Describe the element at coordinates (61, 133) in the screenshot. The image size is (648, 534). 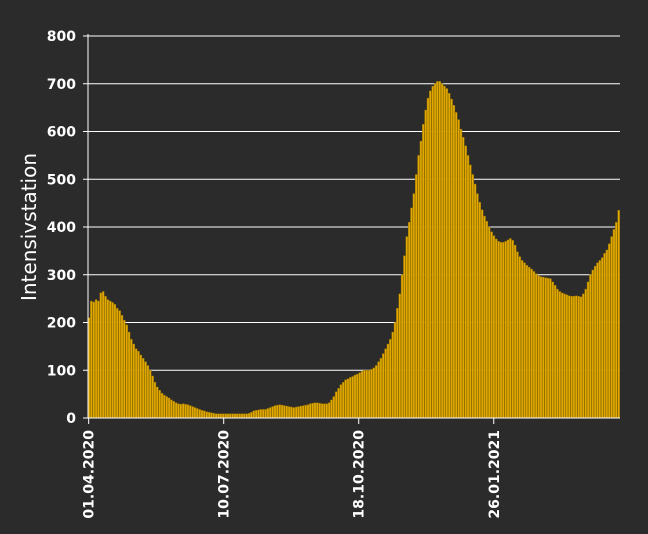
I see `y-tick-label: 600` at that location.